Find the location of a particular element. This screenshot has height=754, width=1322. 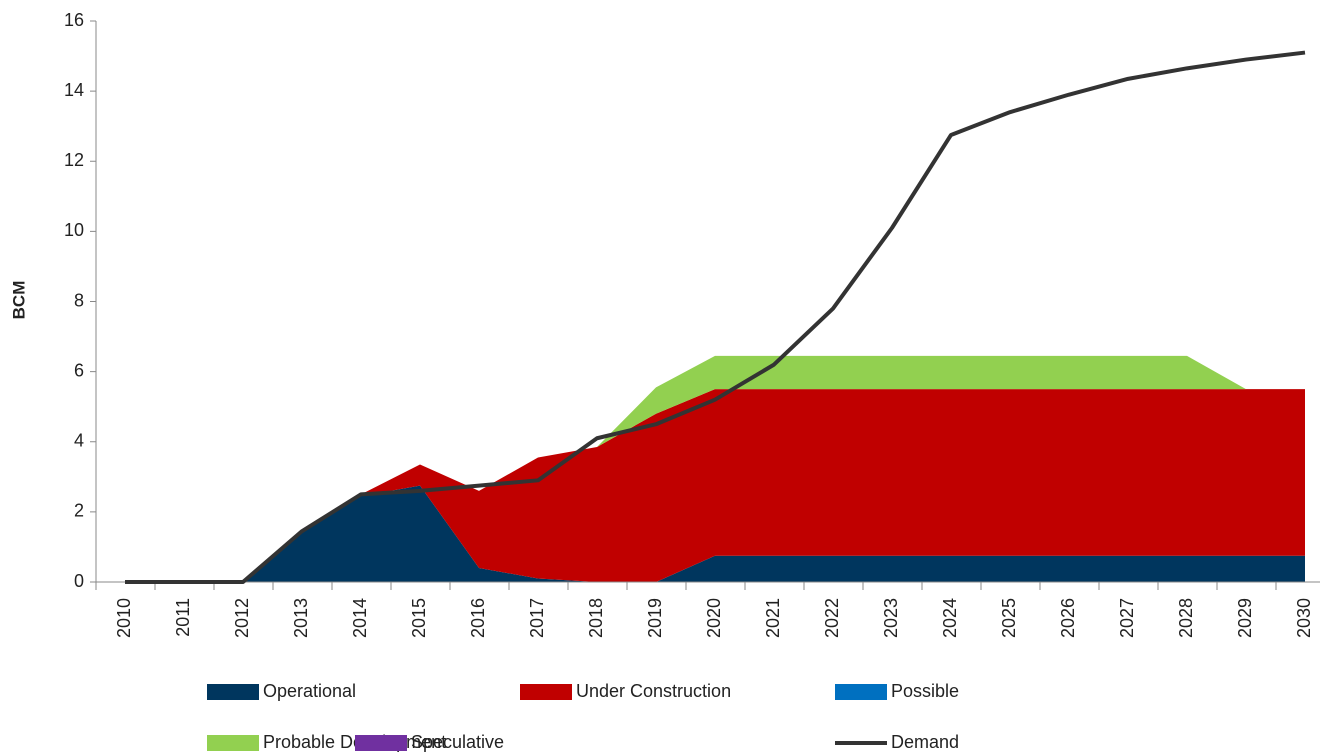

legend-label: Demand is located at coordinates (925, 742).